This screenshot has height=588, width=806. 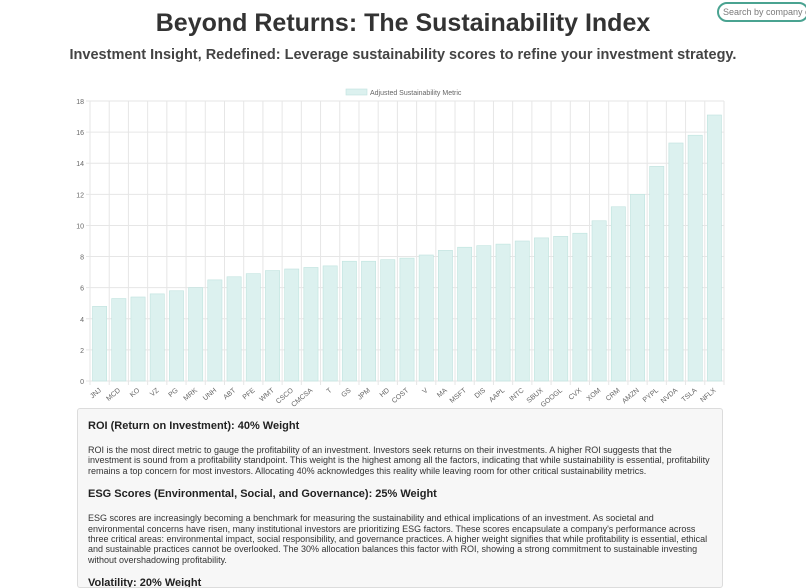 I want to click on y-tick-label: 8, so click(x=82, y=258).